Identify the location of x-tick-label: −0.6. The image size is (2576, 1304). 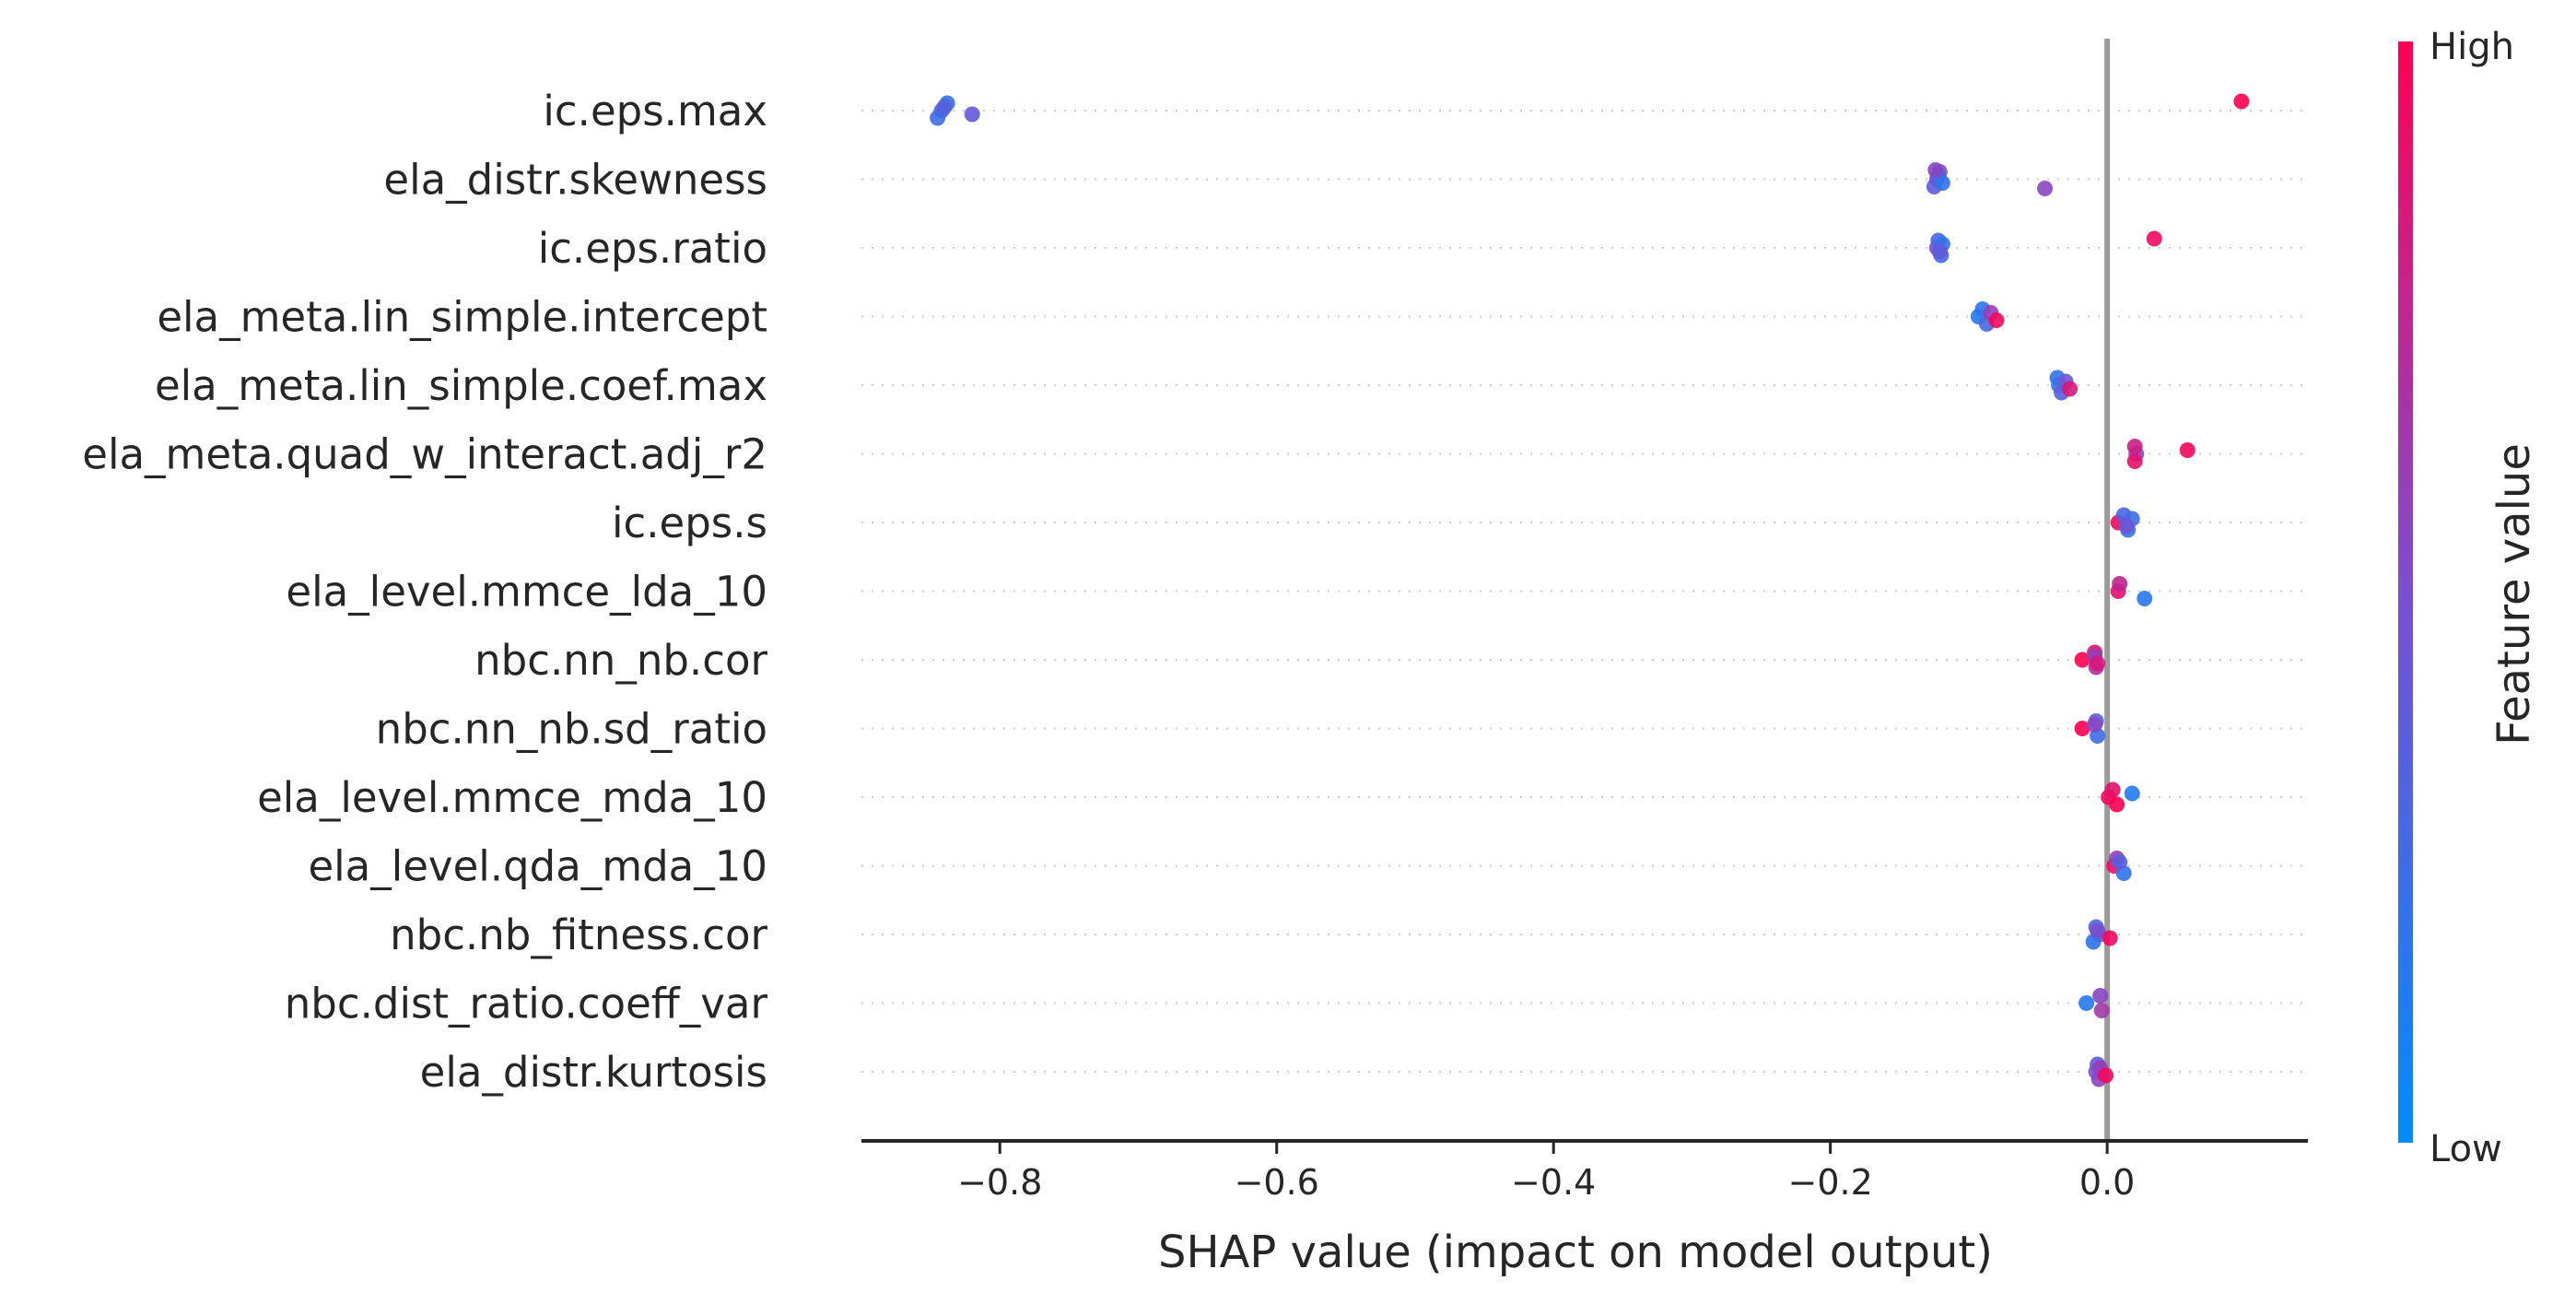
(1277, 1182).